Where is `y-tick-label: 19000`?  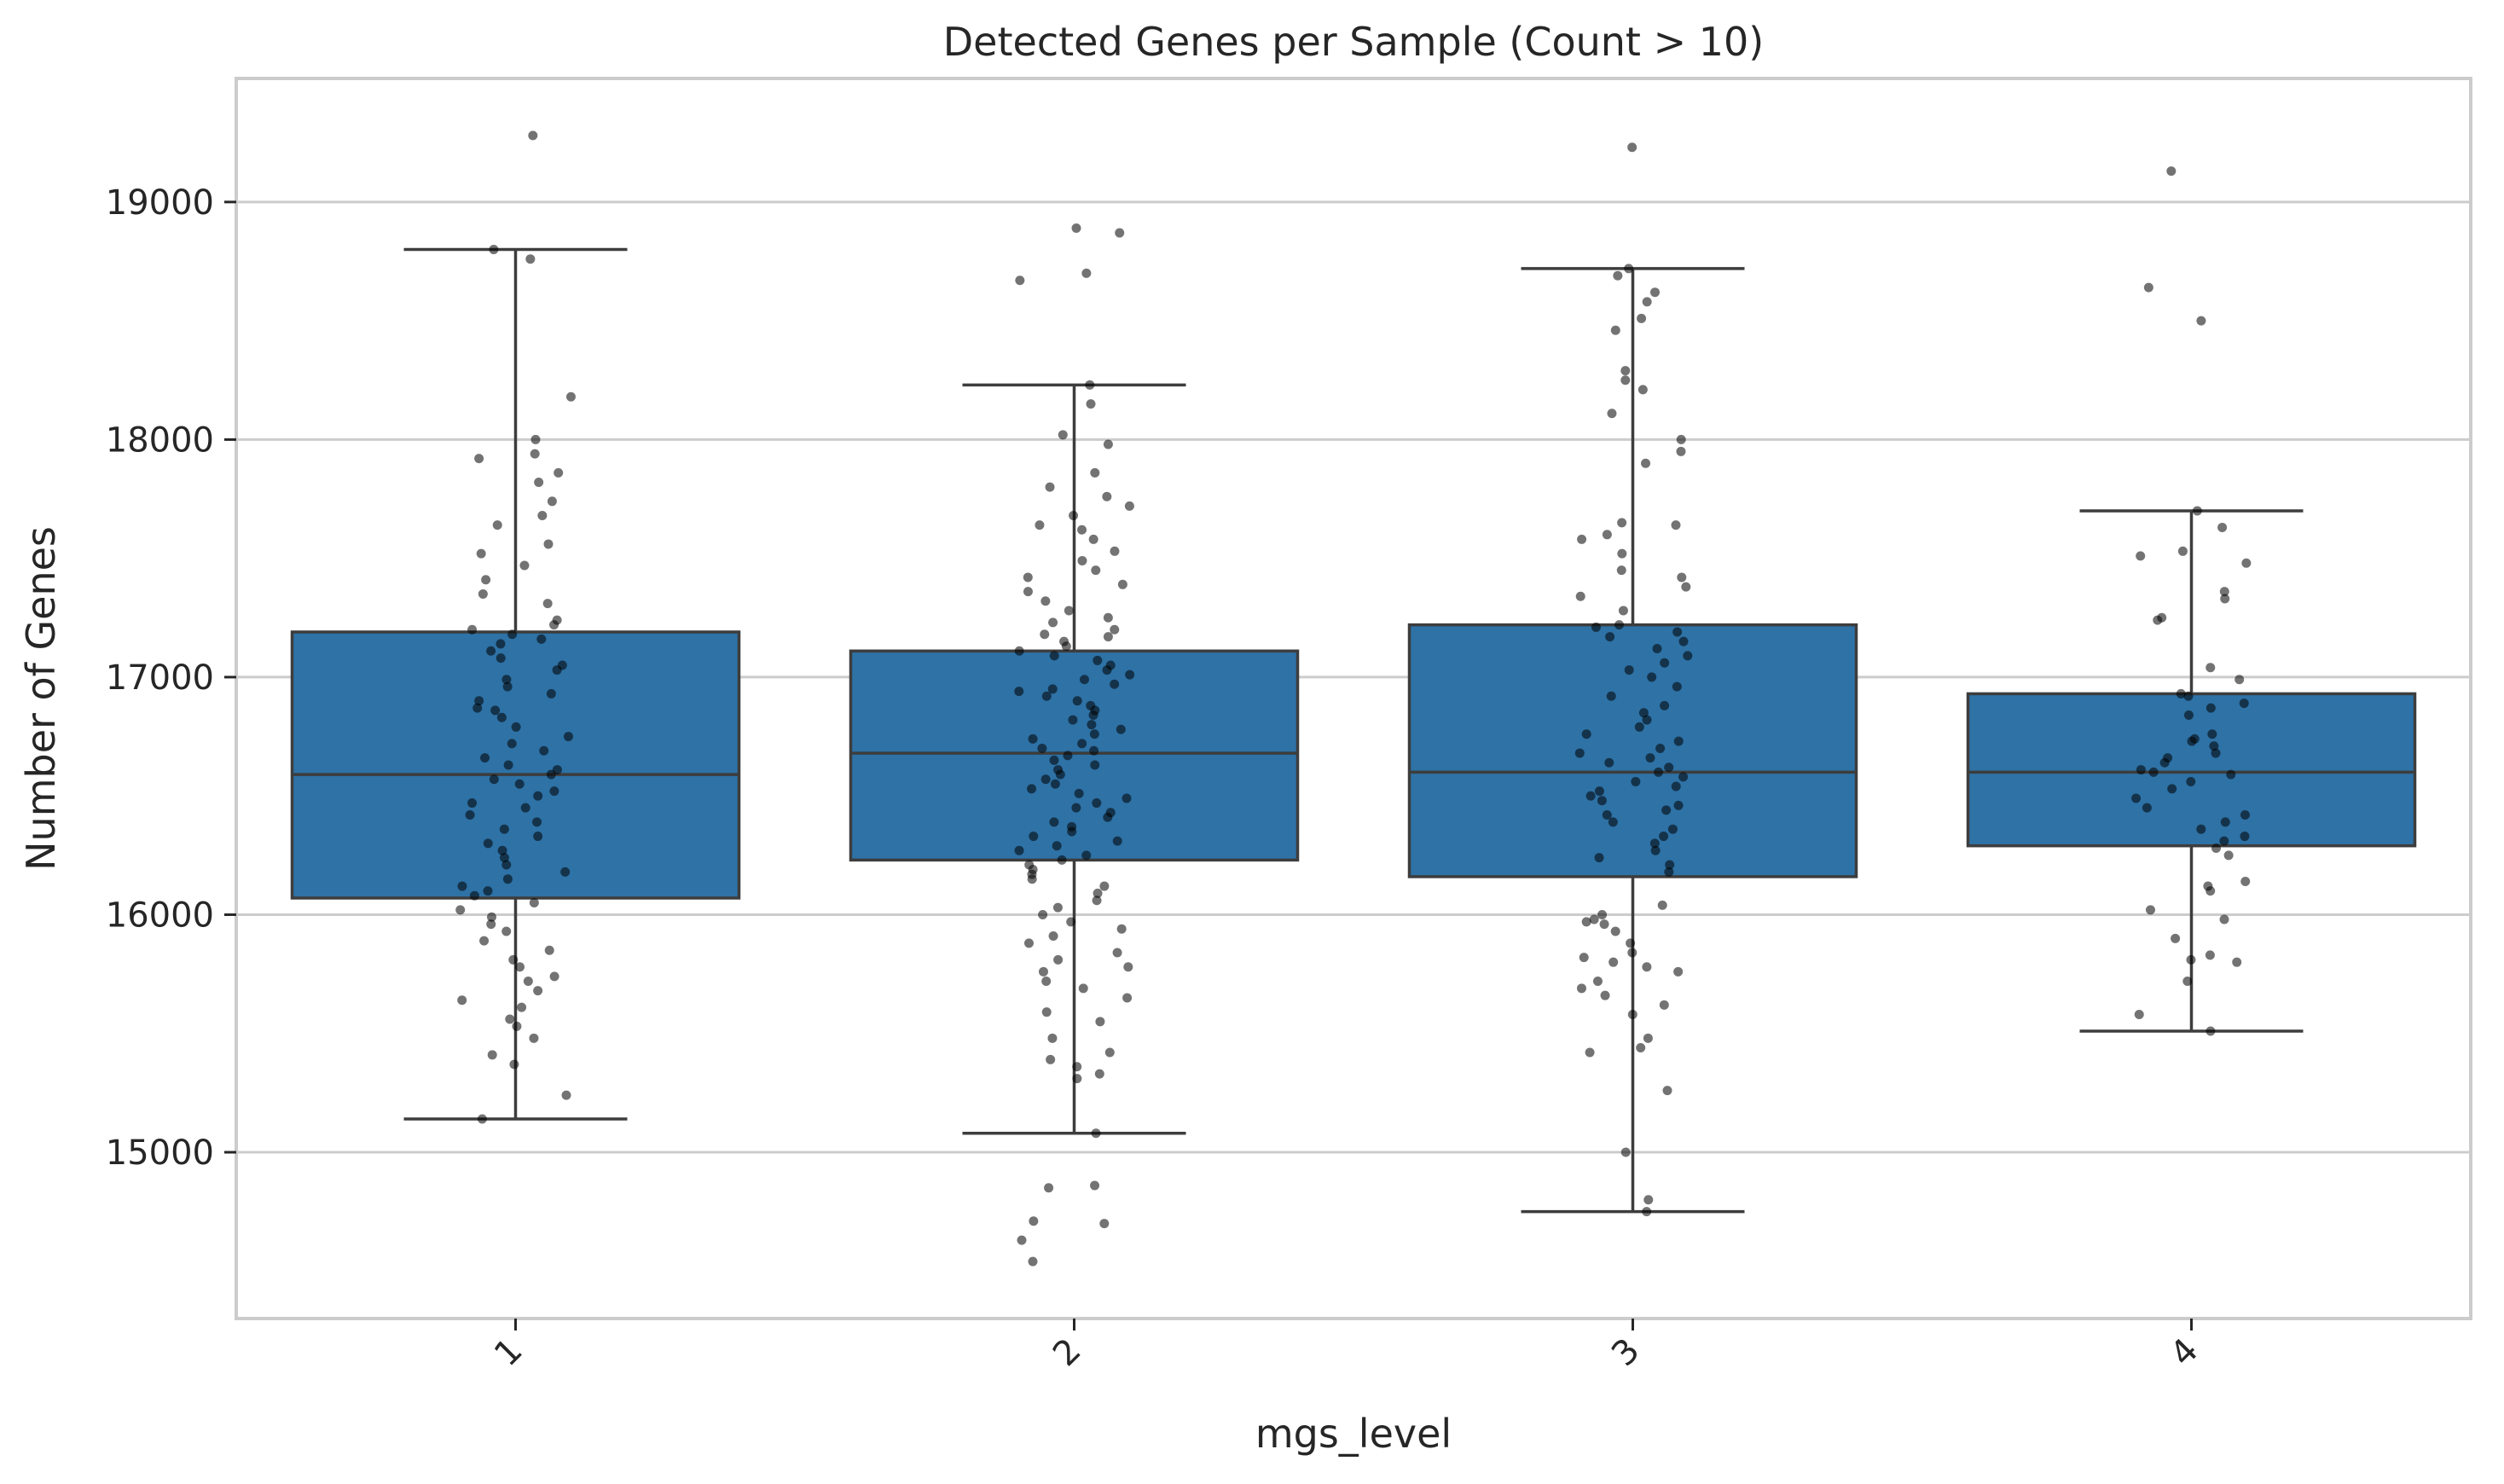 y-tick-label: 19000 is located at coordinates (160, 203).